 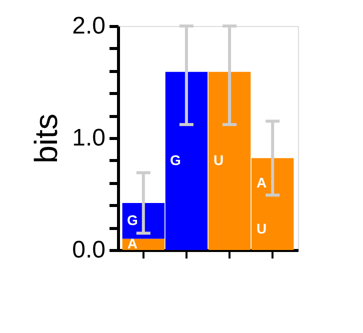 What do you see at coordinates (46, 139) in the screenshot?
I see `y-axis-title: bits` at bounding box center [46, 139].